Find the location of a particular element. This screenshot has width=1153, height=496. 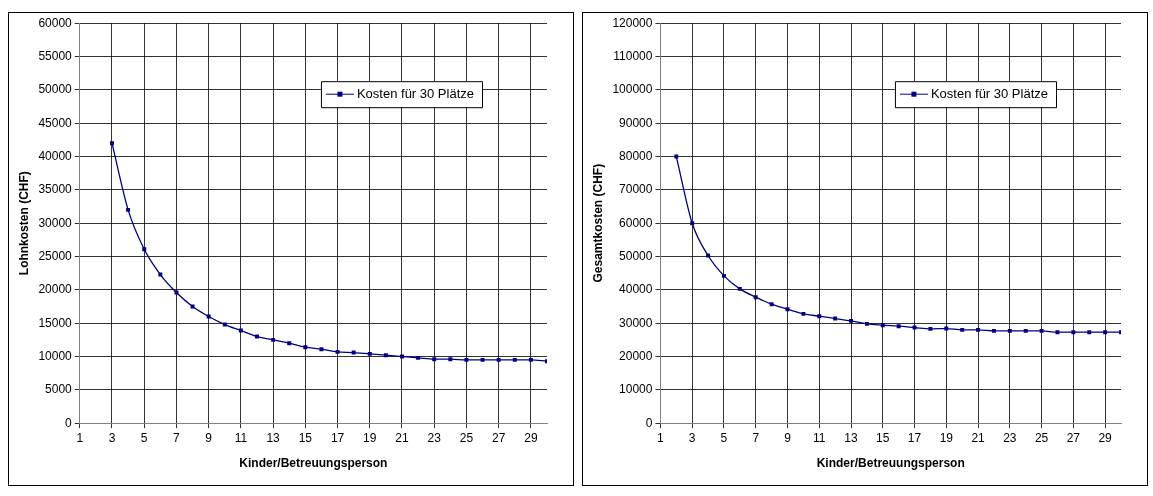

x-tick-label: 17 is located at coordinates (337, 437).